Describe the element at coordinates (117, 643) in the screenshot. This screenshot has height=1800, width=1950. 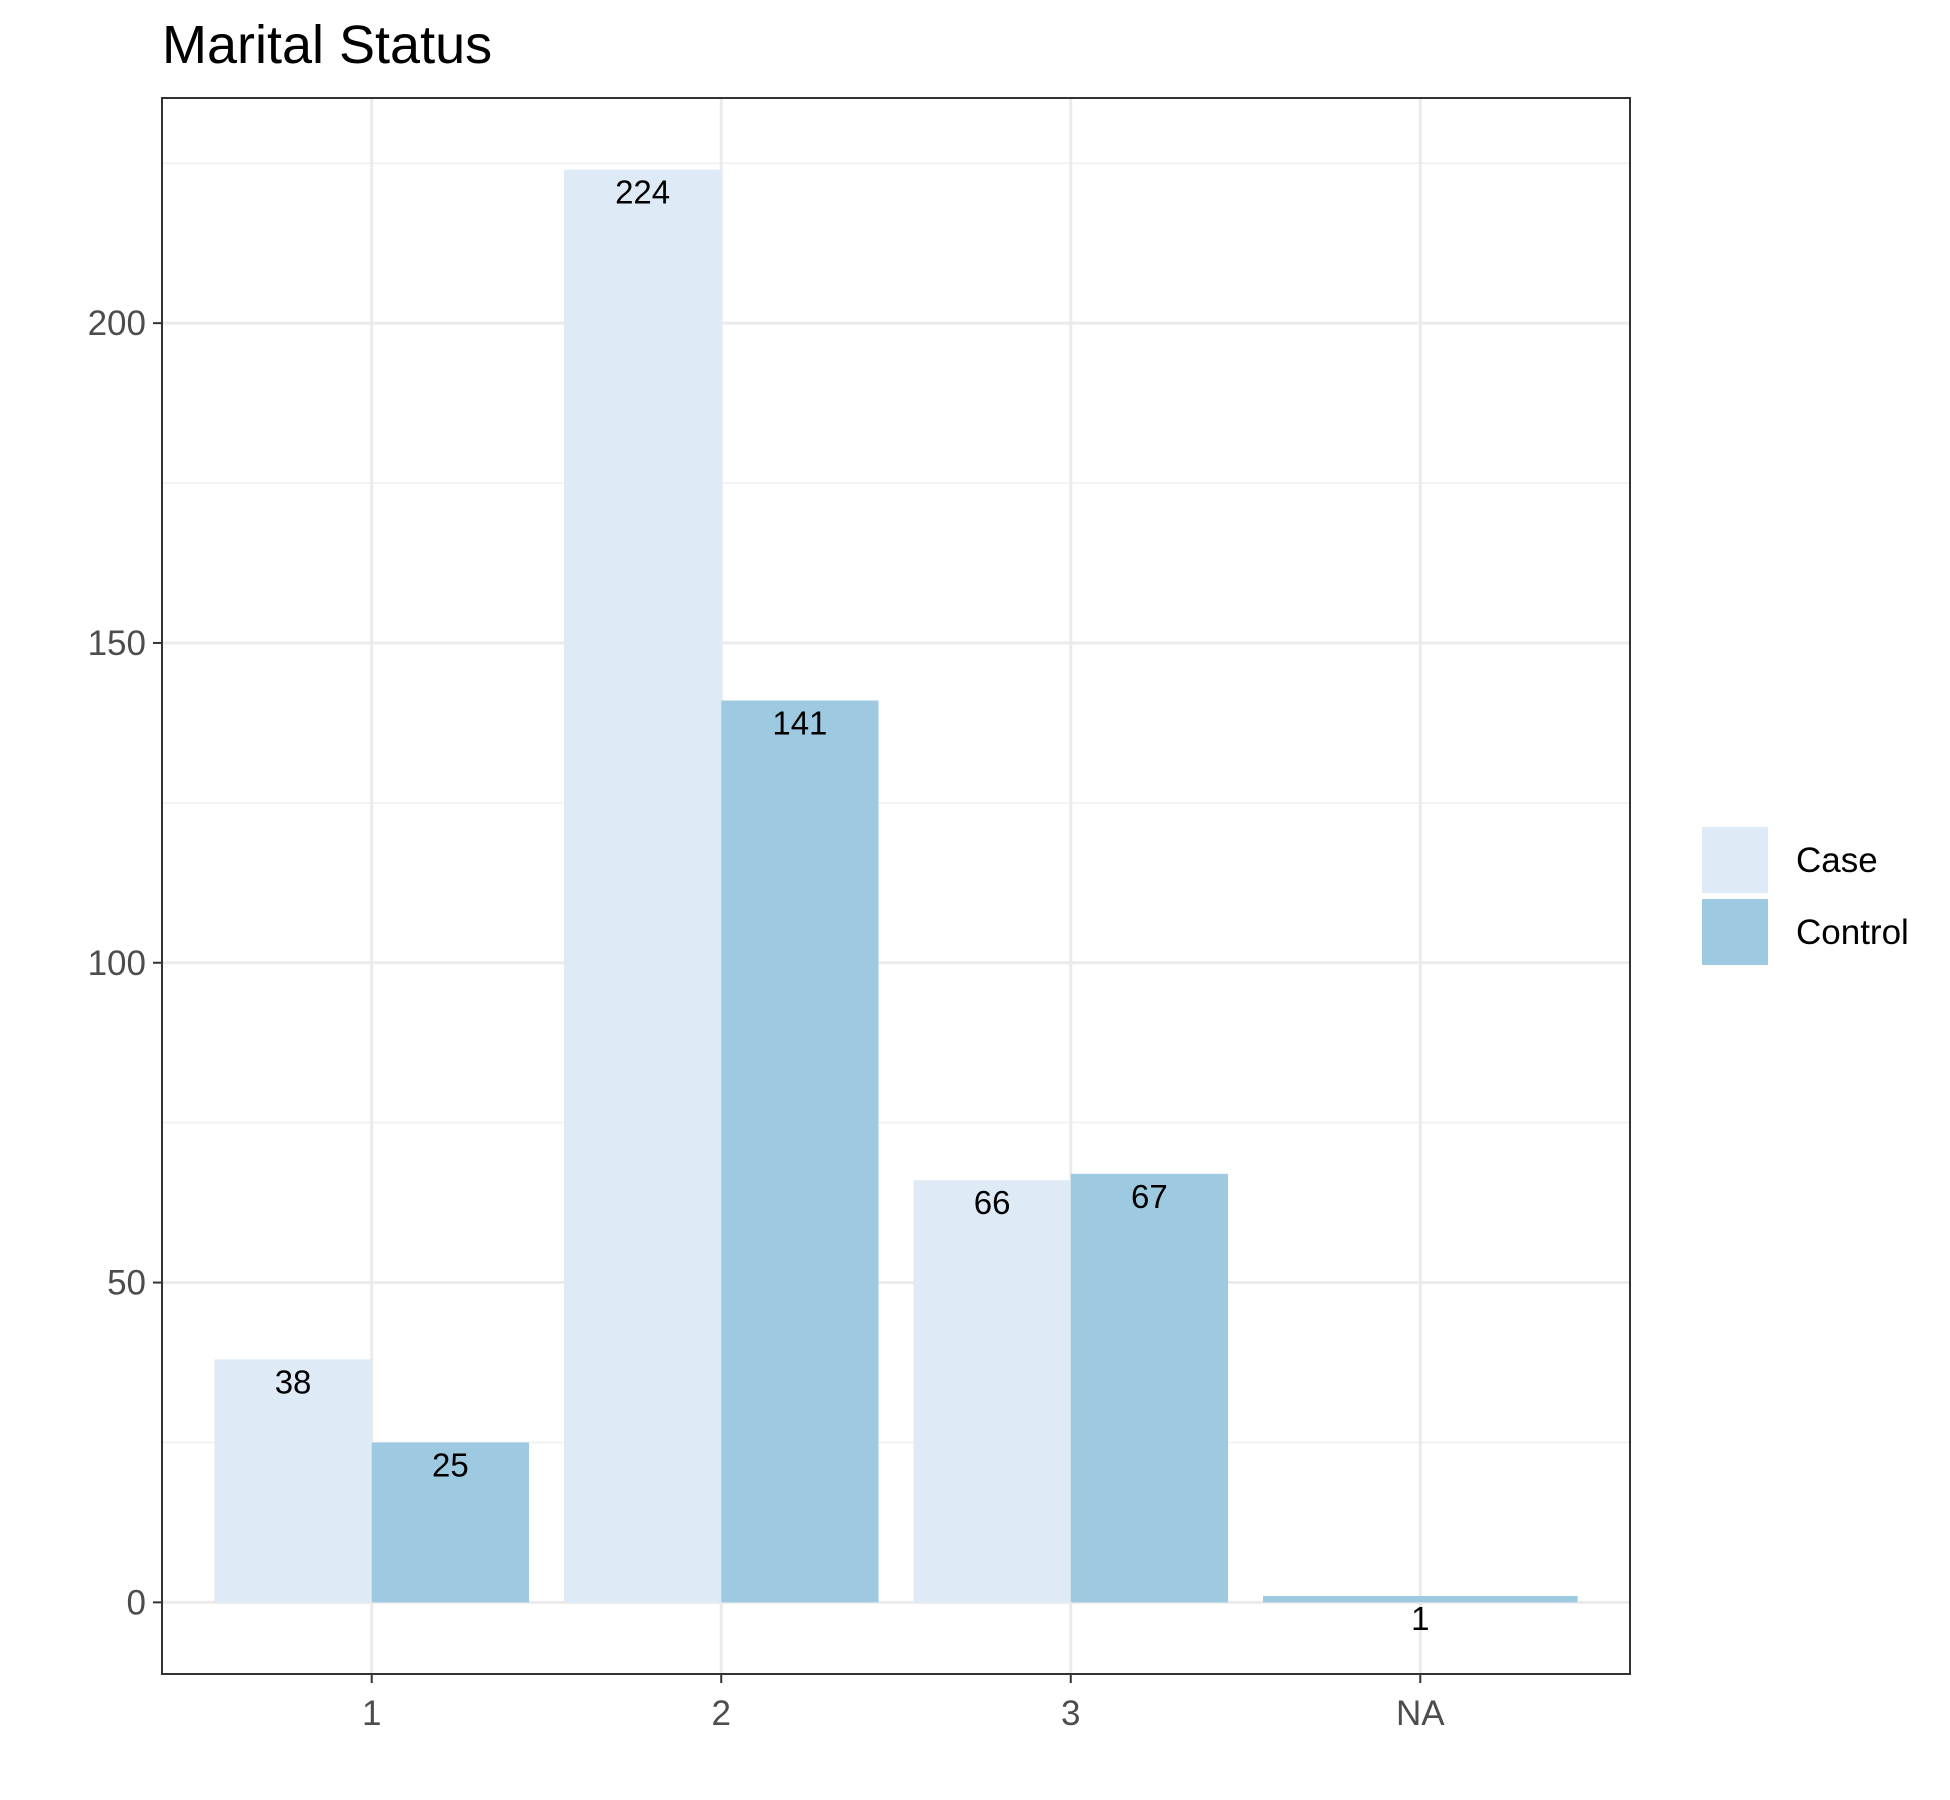
I see `y-tick-label: 150` at that location.